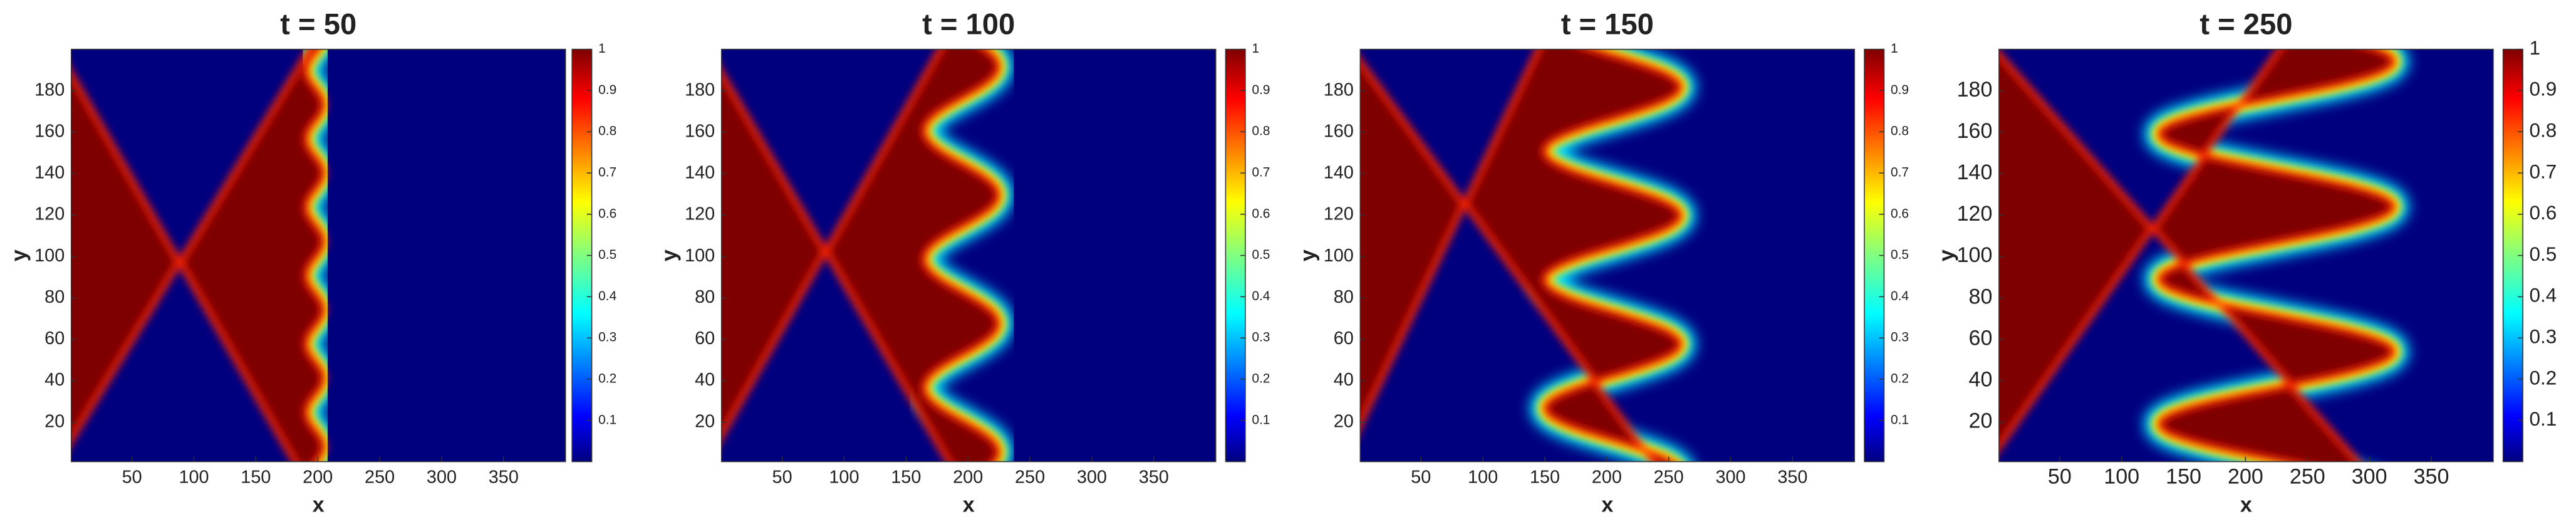 Image resolution: width=2576 pixels, height=529 pixels. I want to click on chart-title: t = 50, so click(318, 23).